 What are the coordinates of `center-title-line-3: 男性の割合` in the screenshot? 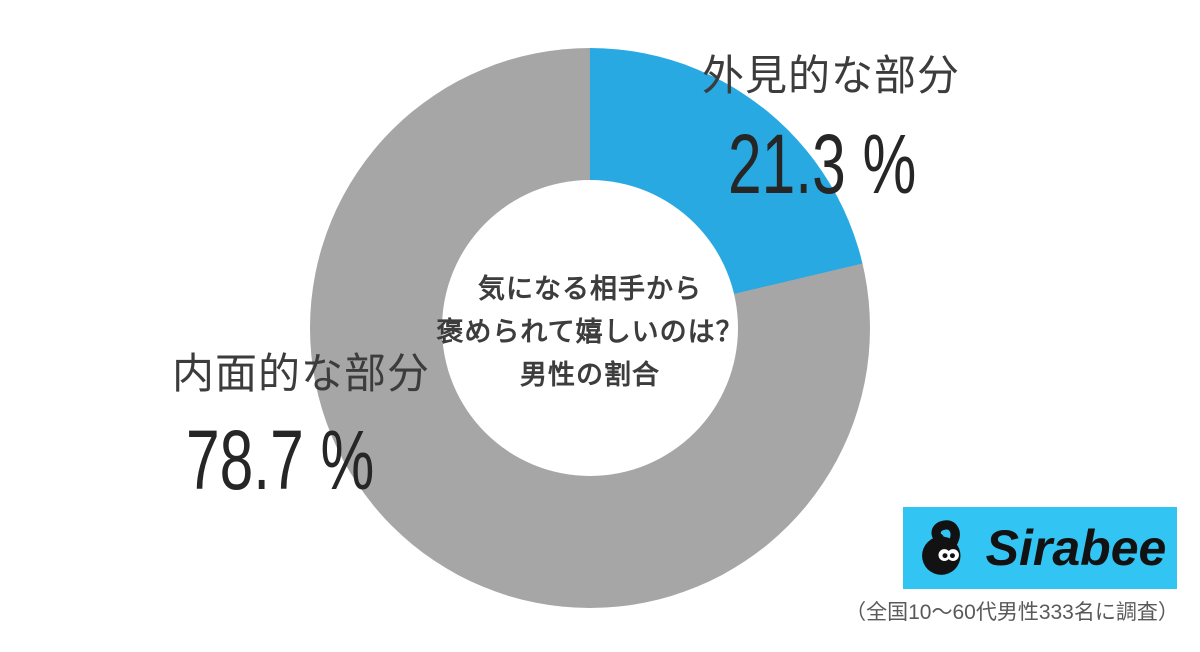 It's located at (590, 375).